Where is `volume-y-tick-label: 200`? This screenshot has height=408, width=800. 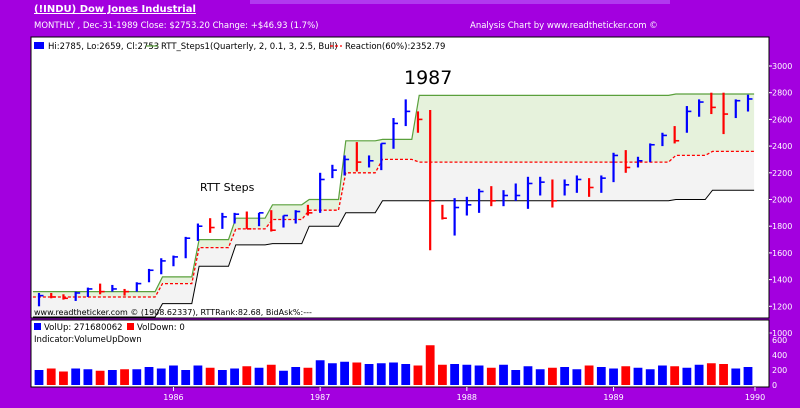
volume-y-tick-label: 200 is located at coordinates (779, 370).